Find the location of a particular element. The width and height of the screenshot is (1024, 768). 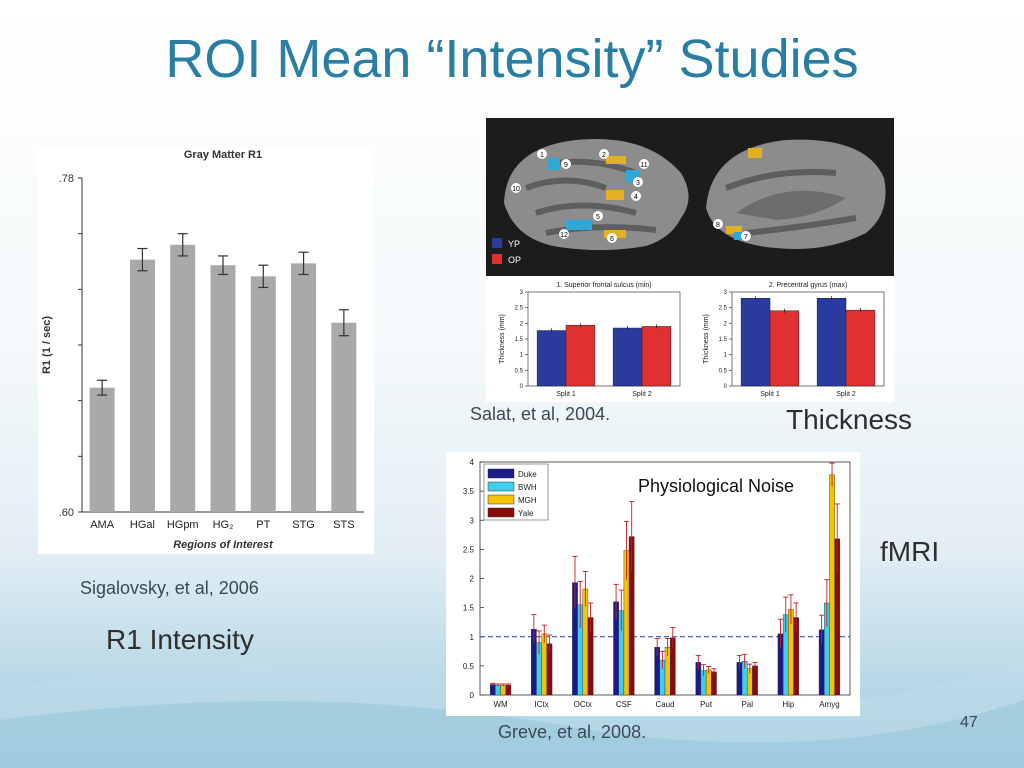

caption-thickness: Thickness is located at coordinates (849, 419).